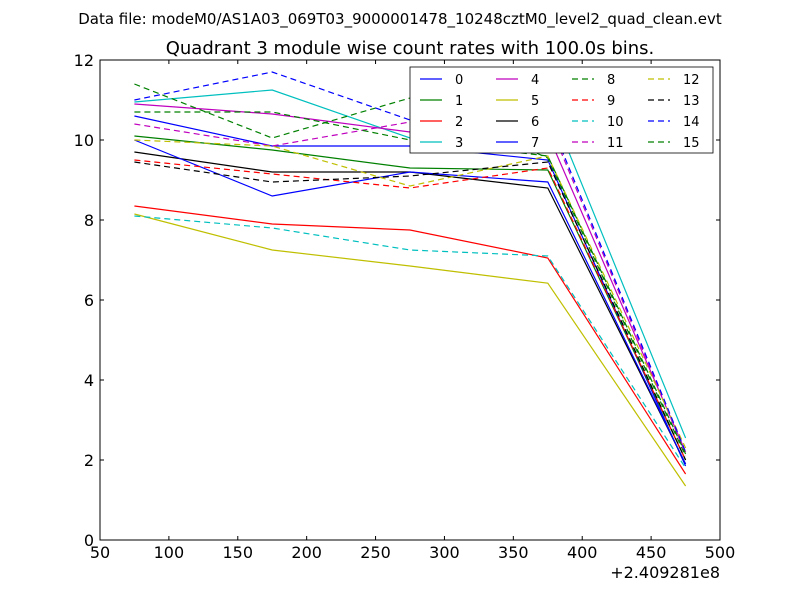 Image resolution: width=800 pixels, height=600 pixels. I want to click on x-tick-label: 350, so click(513, 552).